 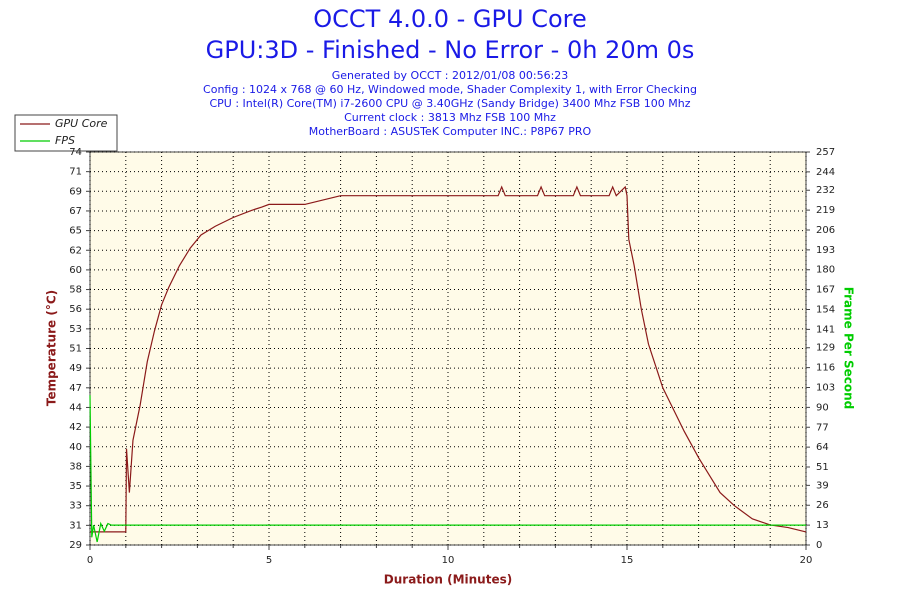 I want to click on legend-label: FPS, so click(x=65, y=140).